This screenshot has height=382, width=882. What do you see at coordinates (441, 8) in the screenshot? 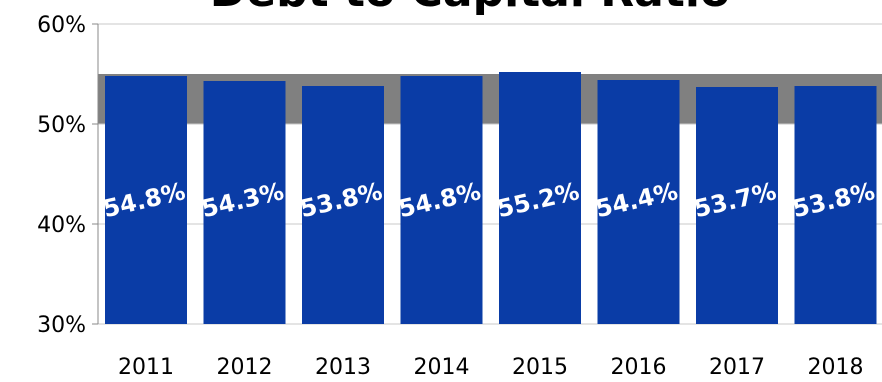
I see `chart-title: Debt to Capital Ratio` at bounding box center [441, 8].